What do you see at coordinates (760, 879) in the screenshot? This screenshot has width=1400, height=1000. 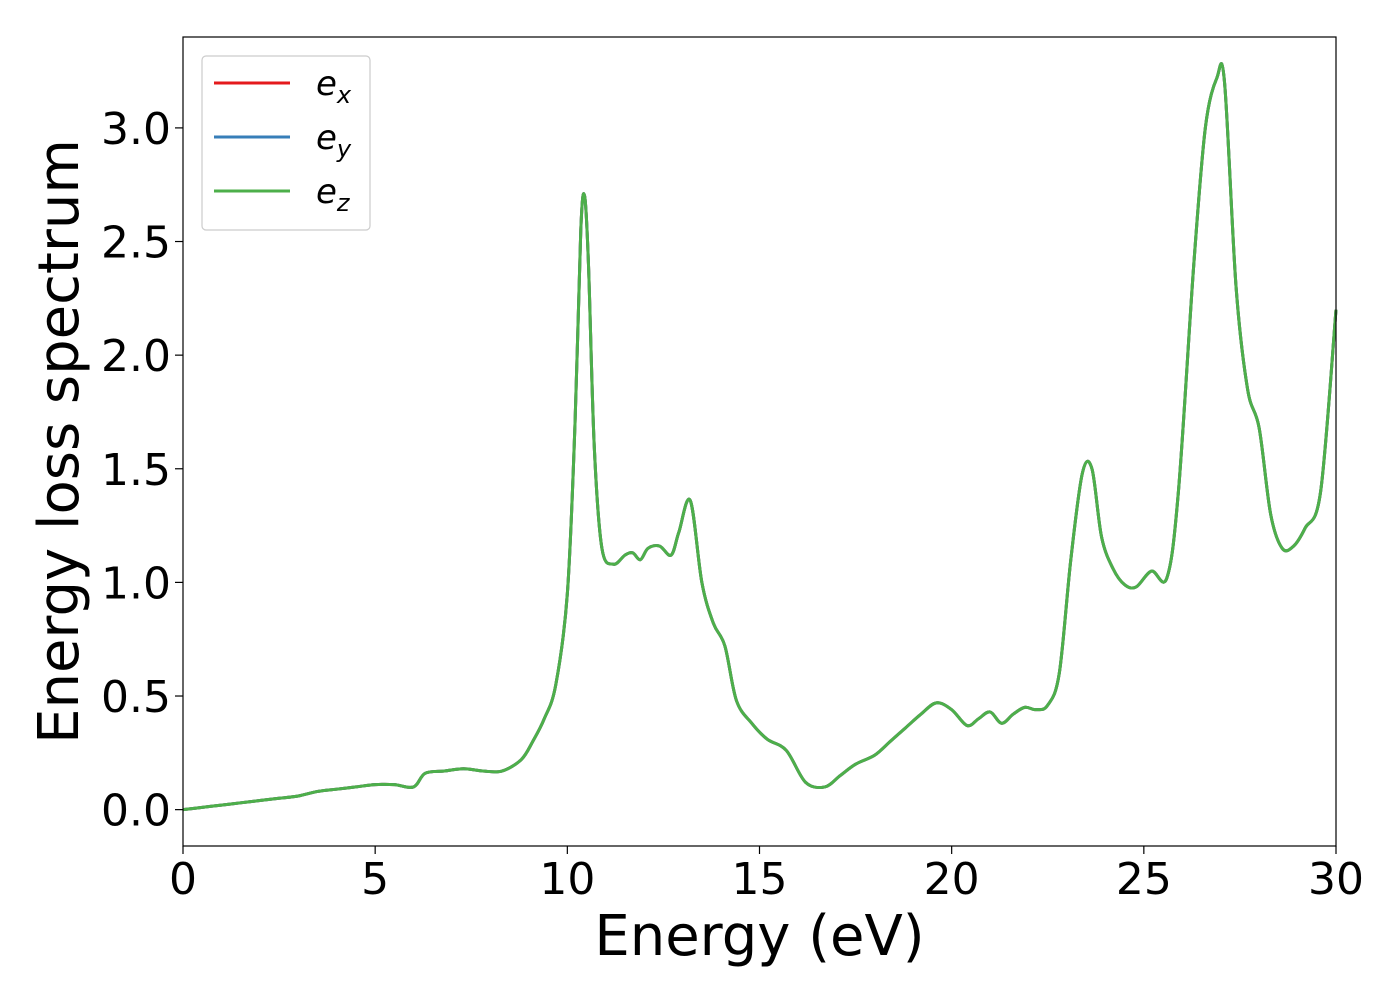 I see `x-tick-label: 15` at bounding box center [760, 879].